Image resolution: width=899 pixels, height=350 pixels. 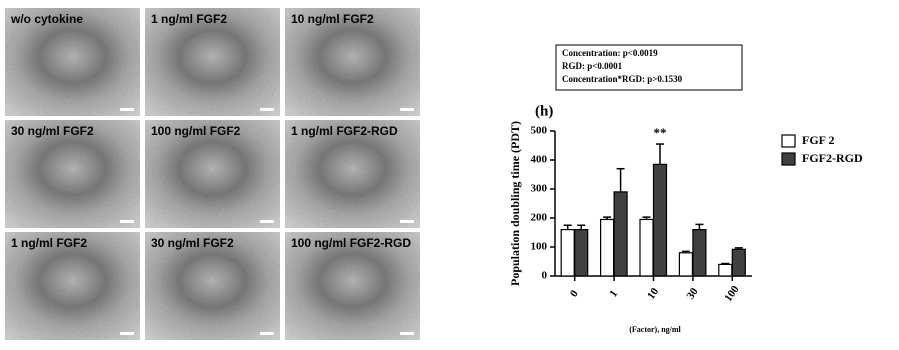 What do you see at coordinates (655, 329) in the screenshot?
I see `x-axis-label: (Factor), ng/ml` at bounding box center [655, 329].